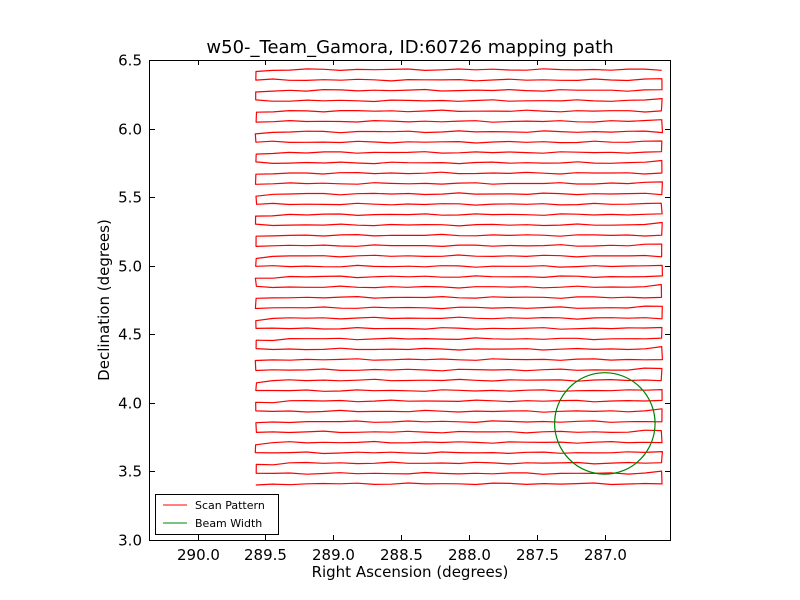  What do you see at coordinates (130, 267) in the screenshot?
I see `y-tick-label: 5.0` at bounding box center [130, 267].